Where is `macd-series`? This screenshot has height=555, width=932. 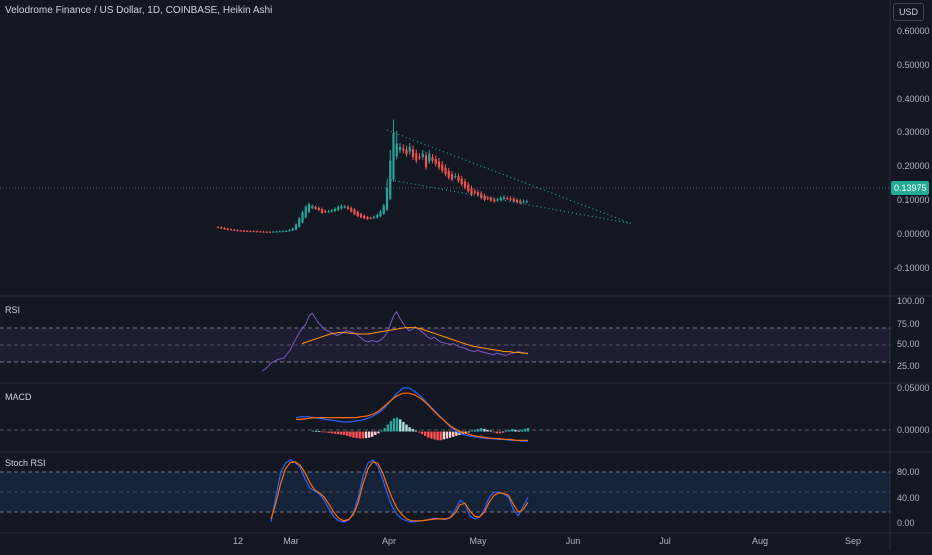 macd-series is located at coordinates (412, 414).